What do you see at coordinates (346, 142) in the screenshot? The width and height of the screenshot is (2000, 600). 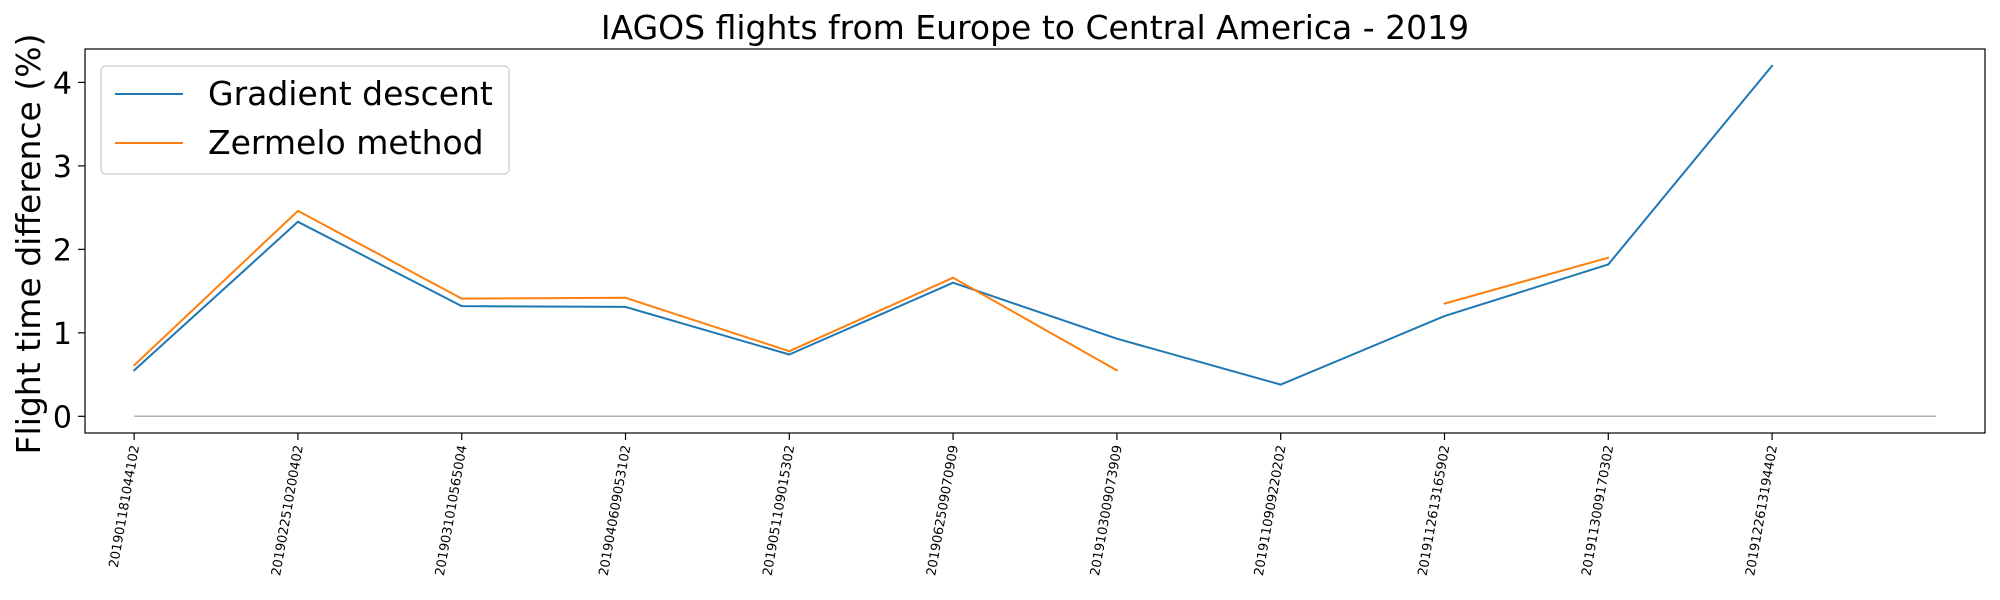 I see `legend-label-zermelo-method: Zermelo method` at bounding box center [346, 142].